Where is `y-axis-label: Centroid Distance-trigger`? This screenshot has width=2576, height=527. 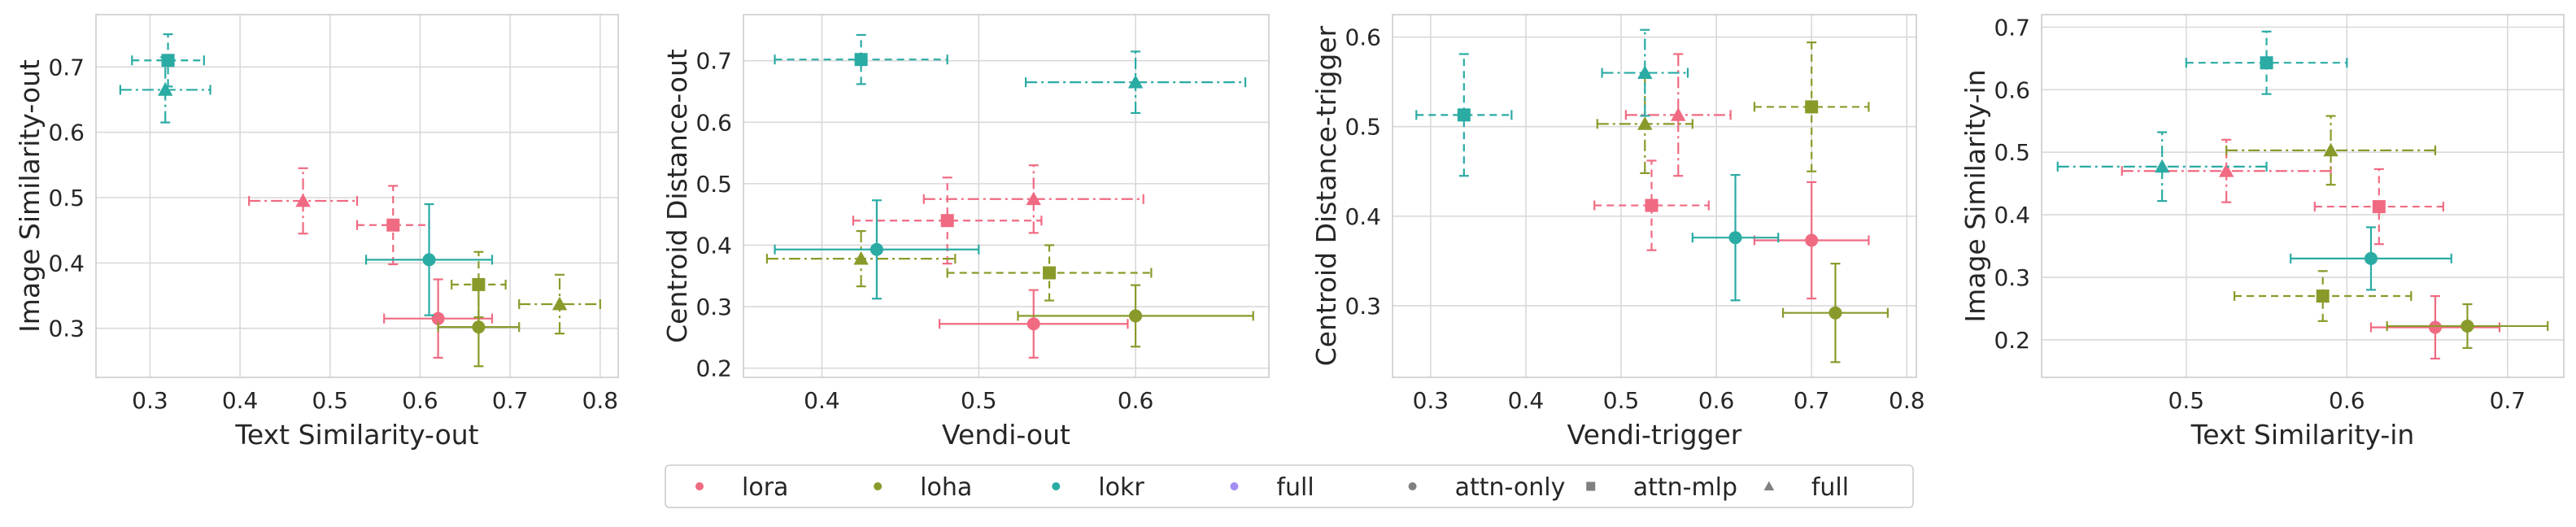 y-axis-label: Centroid Distance-trigger is located at coordinates (1326, 195).